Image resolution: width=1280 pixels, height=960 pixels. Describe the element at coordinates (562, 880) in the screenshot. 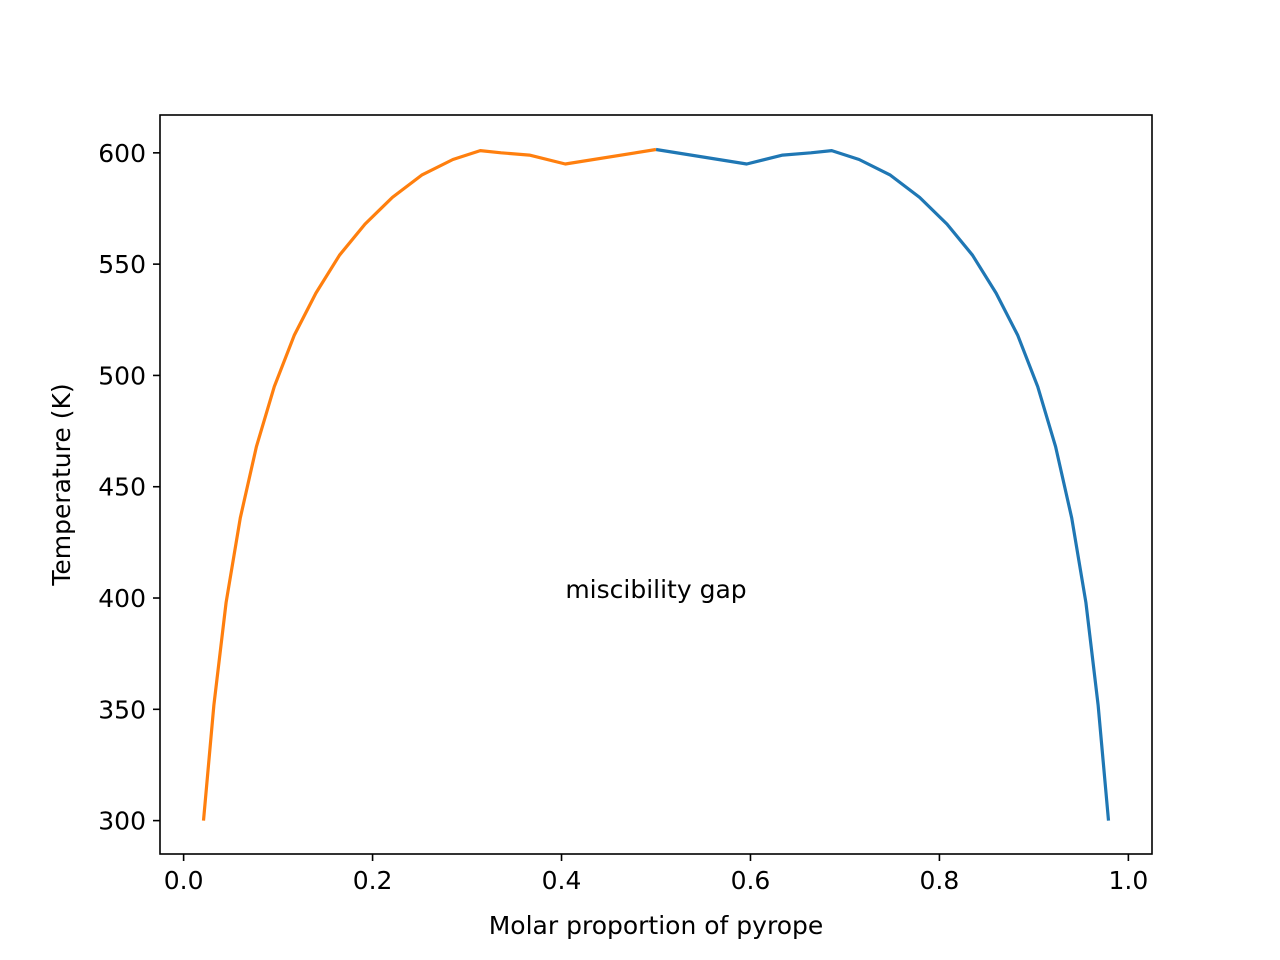

I see `x-tick-label: 0.4` at that location.